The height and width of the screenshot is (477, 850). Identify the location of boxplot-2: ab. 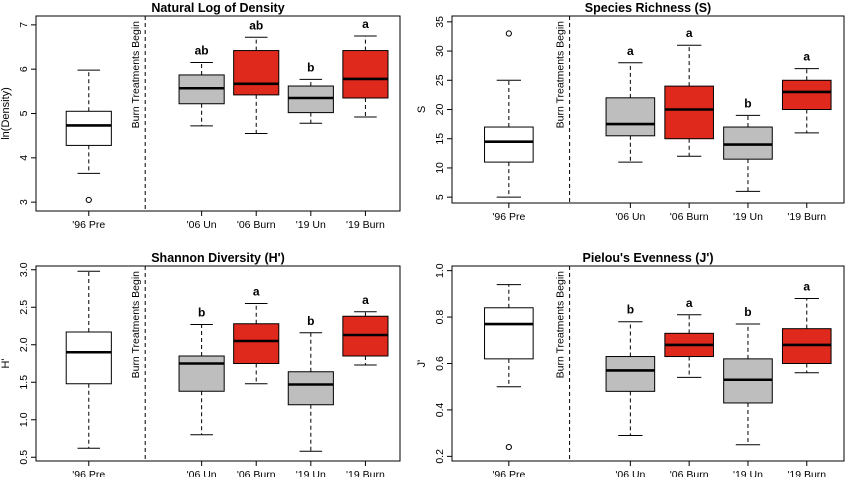
(201, 85).